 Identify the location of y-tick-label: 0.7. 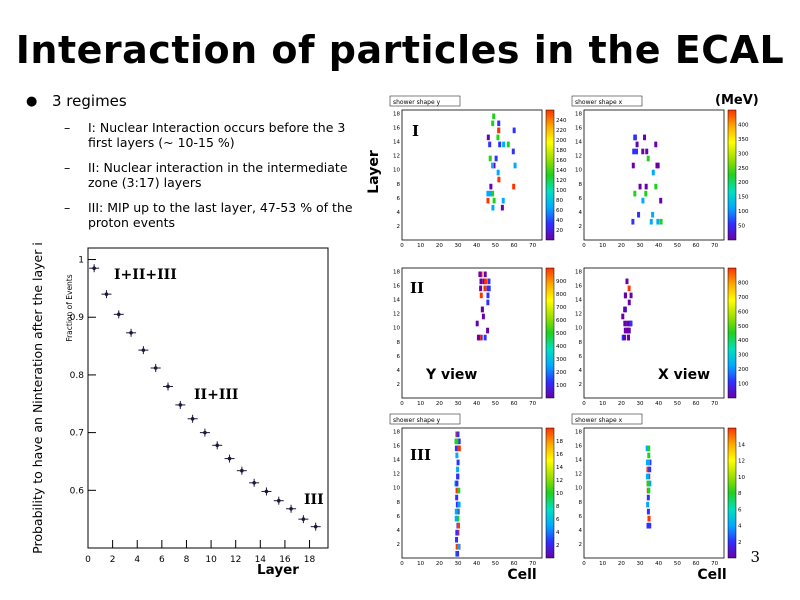
(77, 434).